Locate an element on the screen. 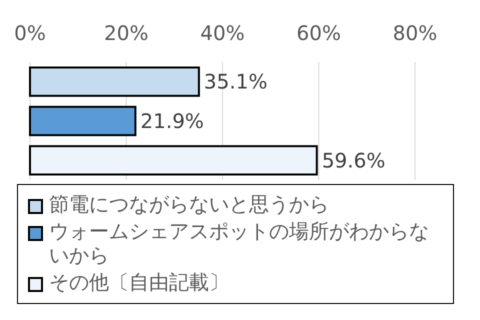 The image size is (480, 320). x-tick-label: 40% is located at coordinates (222, 33).